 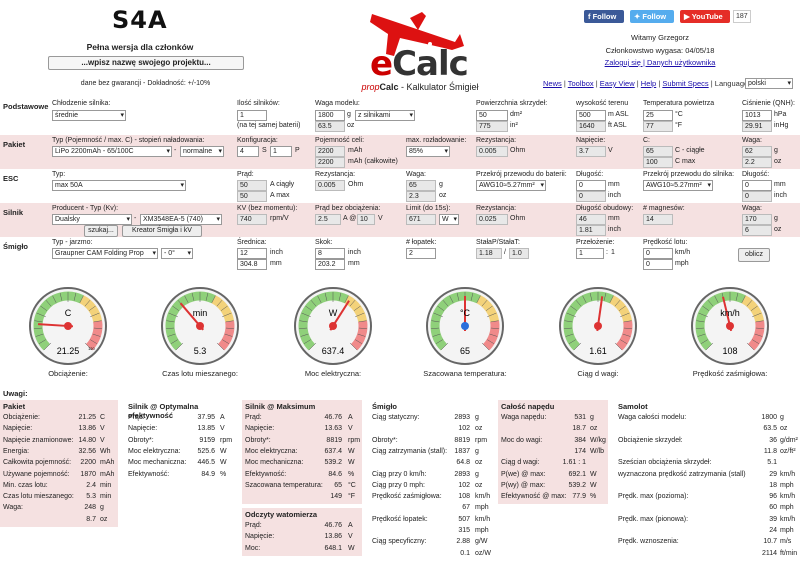 I want to click on twitter-follow-button: ✦ Follow, so click(x=652, y=16).